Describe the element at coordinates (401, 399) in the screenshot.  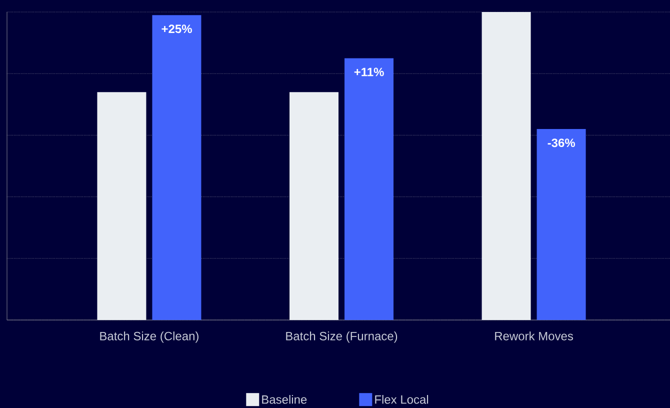
I see `legend-label: Flex Local` at that location.